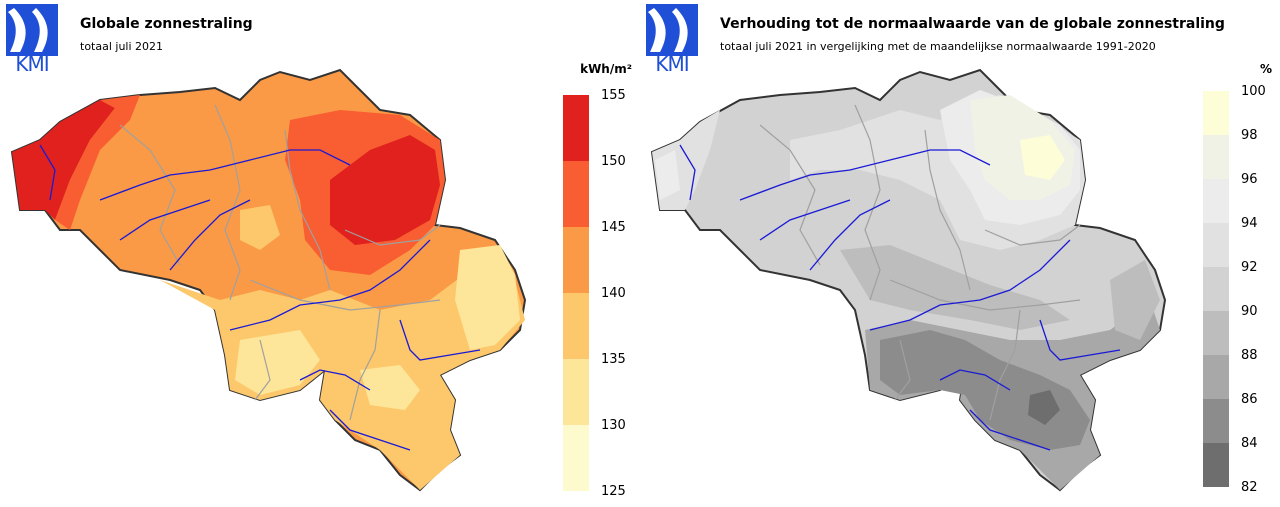 This screenshot has width=1280, height=507. Describe the element at coordinates (1249, 179) in the screenshot. I see `legend-tick: 96` at that location.